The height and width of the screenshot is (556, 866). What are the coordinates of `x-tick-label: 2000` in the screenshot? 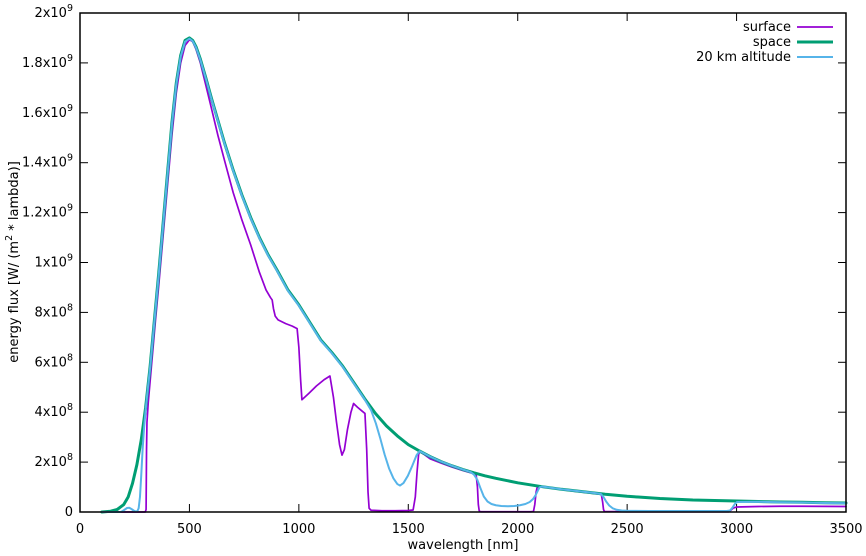 It's located at (517, 529).